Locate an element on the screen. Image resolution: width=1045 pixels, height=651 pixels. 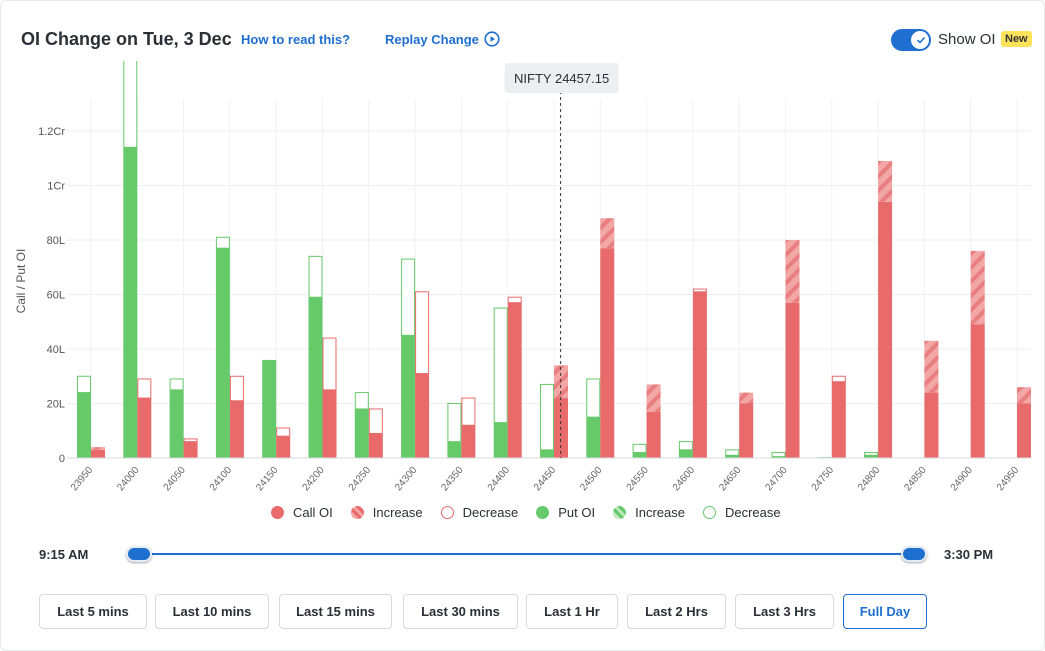
time-range-button: Last 3 Hrs is located at coordinates (784, 611).